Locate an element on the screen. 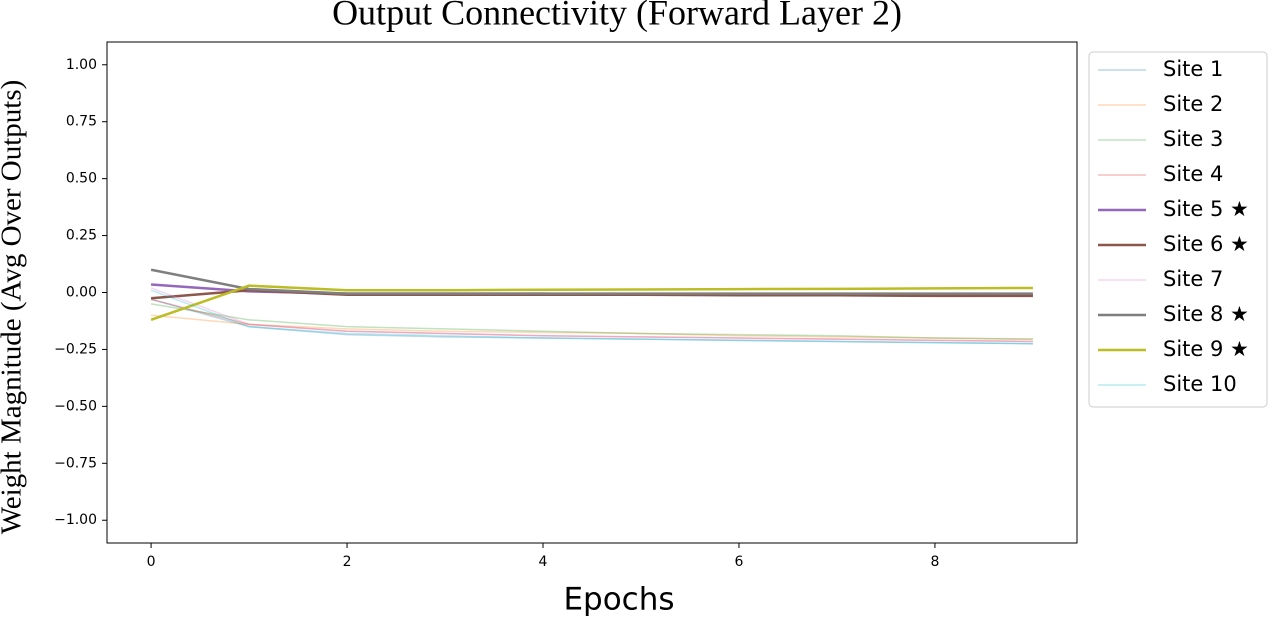  y-tick-label: −1.00 is located at coordinates (75, 520).